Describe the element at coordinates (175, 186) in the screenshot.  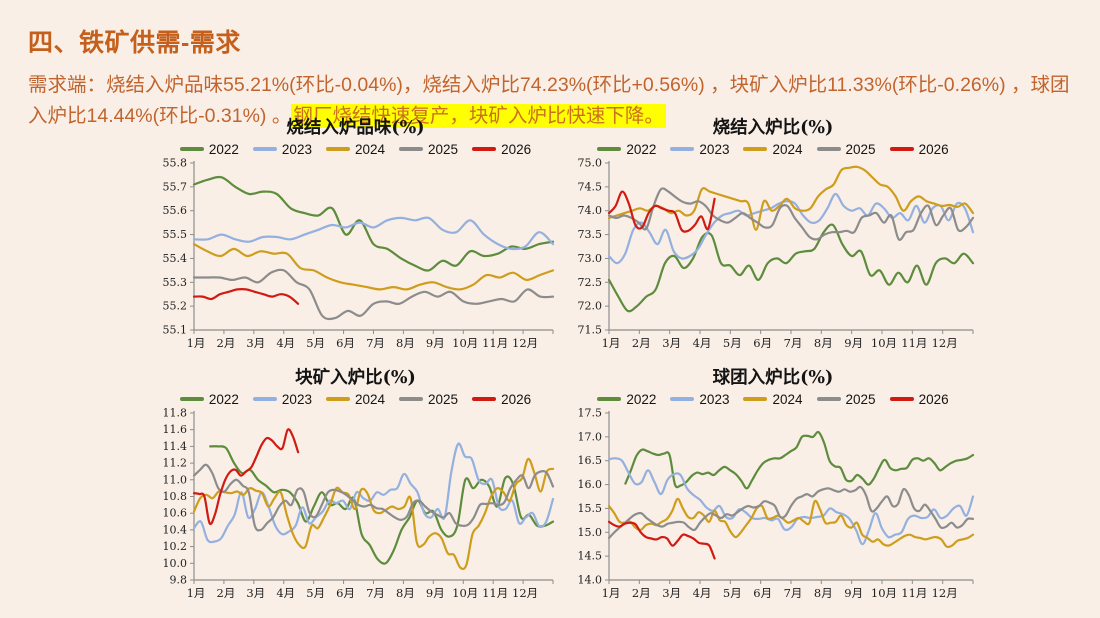
I see `y-tick-label: 55.7` at that location.